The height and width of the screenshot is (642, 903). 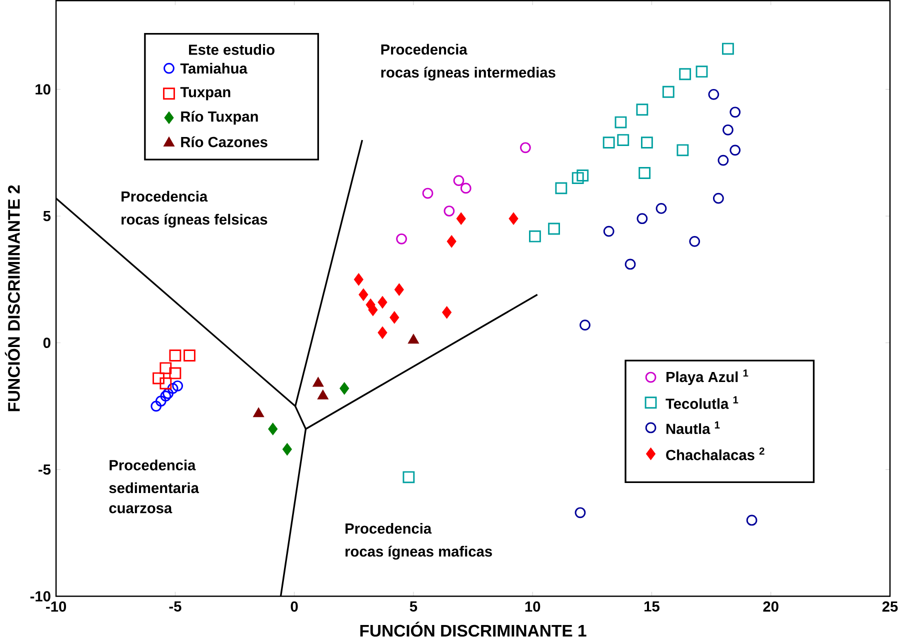 What do you see at coordinates (140, 509) in the screenshot?
I see `annotation: cuarzosa` at bounding box center [140, 509].